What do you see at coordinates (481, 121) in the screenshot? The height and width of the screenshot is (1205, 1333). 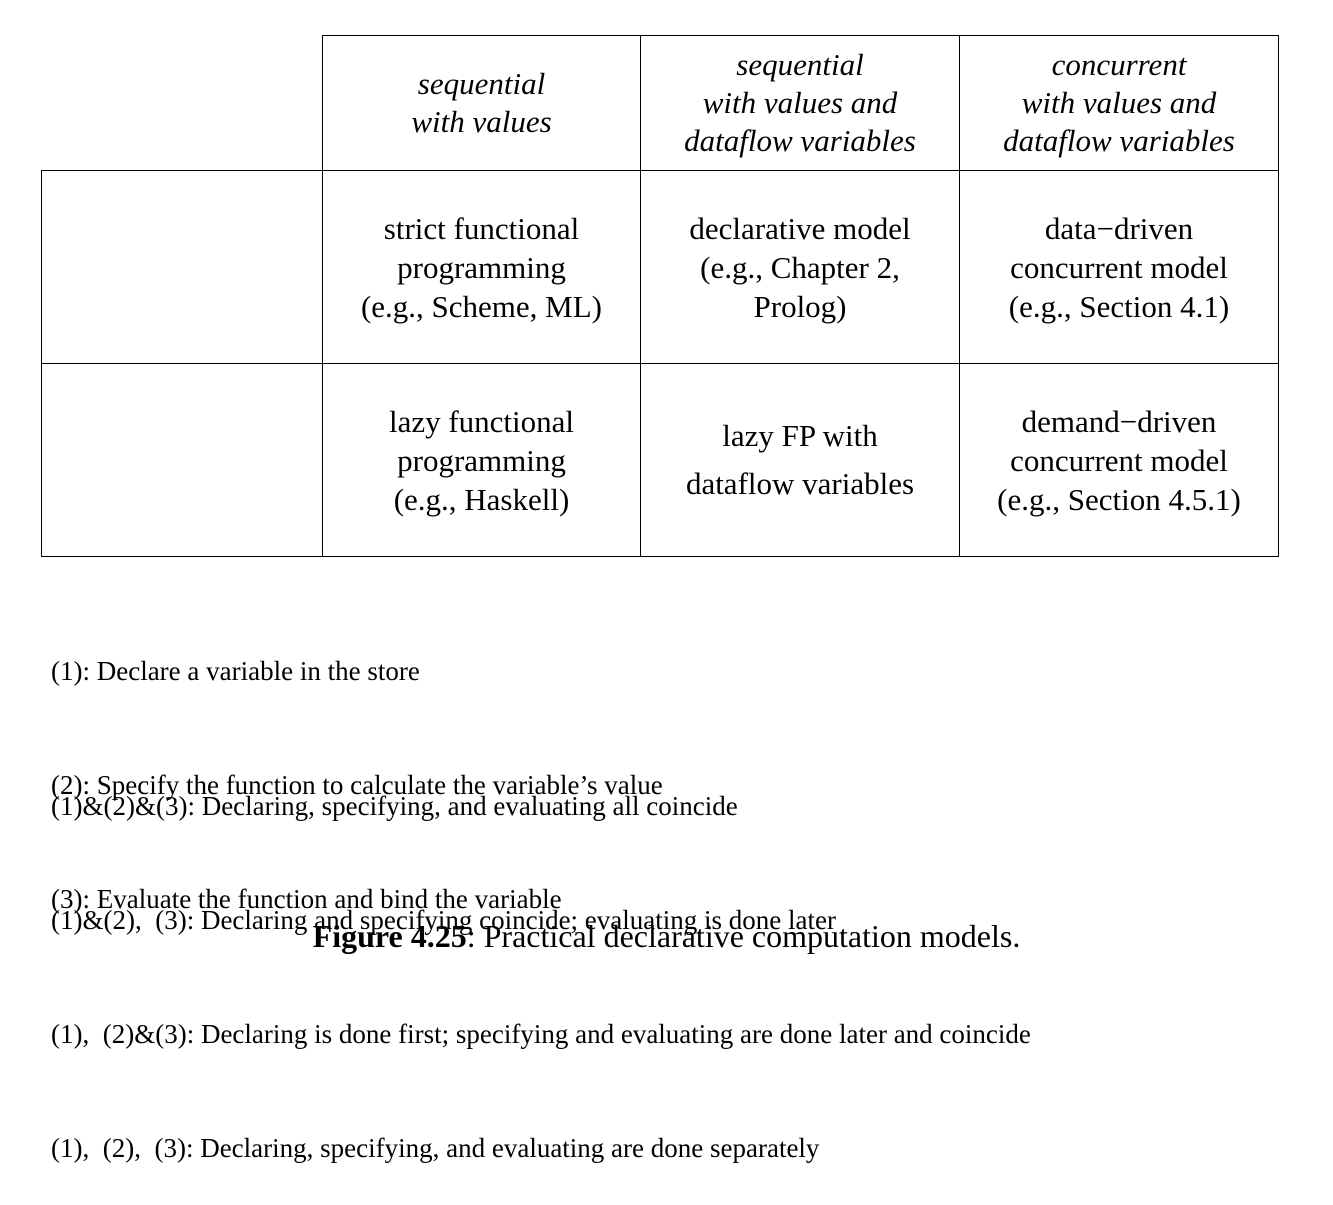 I see `header-line: with values` at bounding box center [481, 121].